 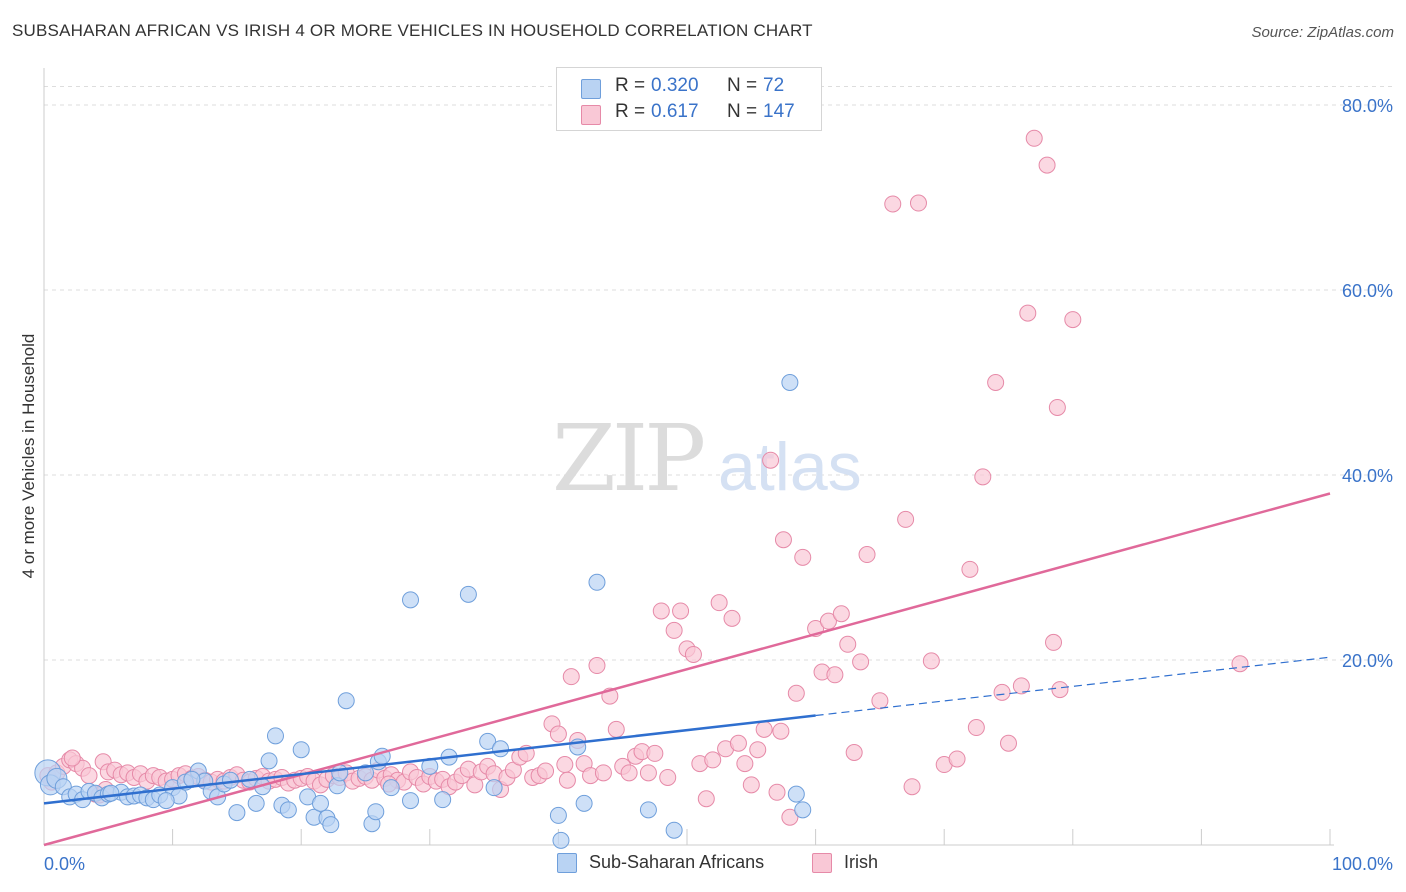 What do you see at coordinates (861, 862) in the screenshot?
I see `legend-label: Irish` at bounding box center [861, 862].